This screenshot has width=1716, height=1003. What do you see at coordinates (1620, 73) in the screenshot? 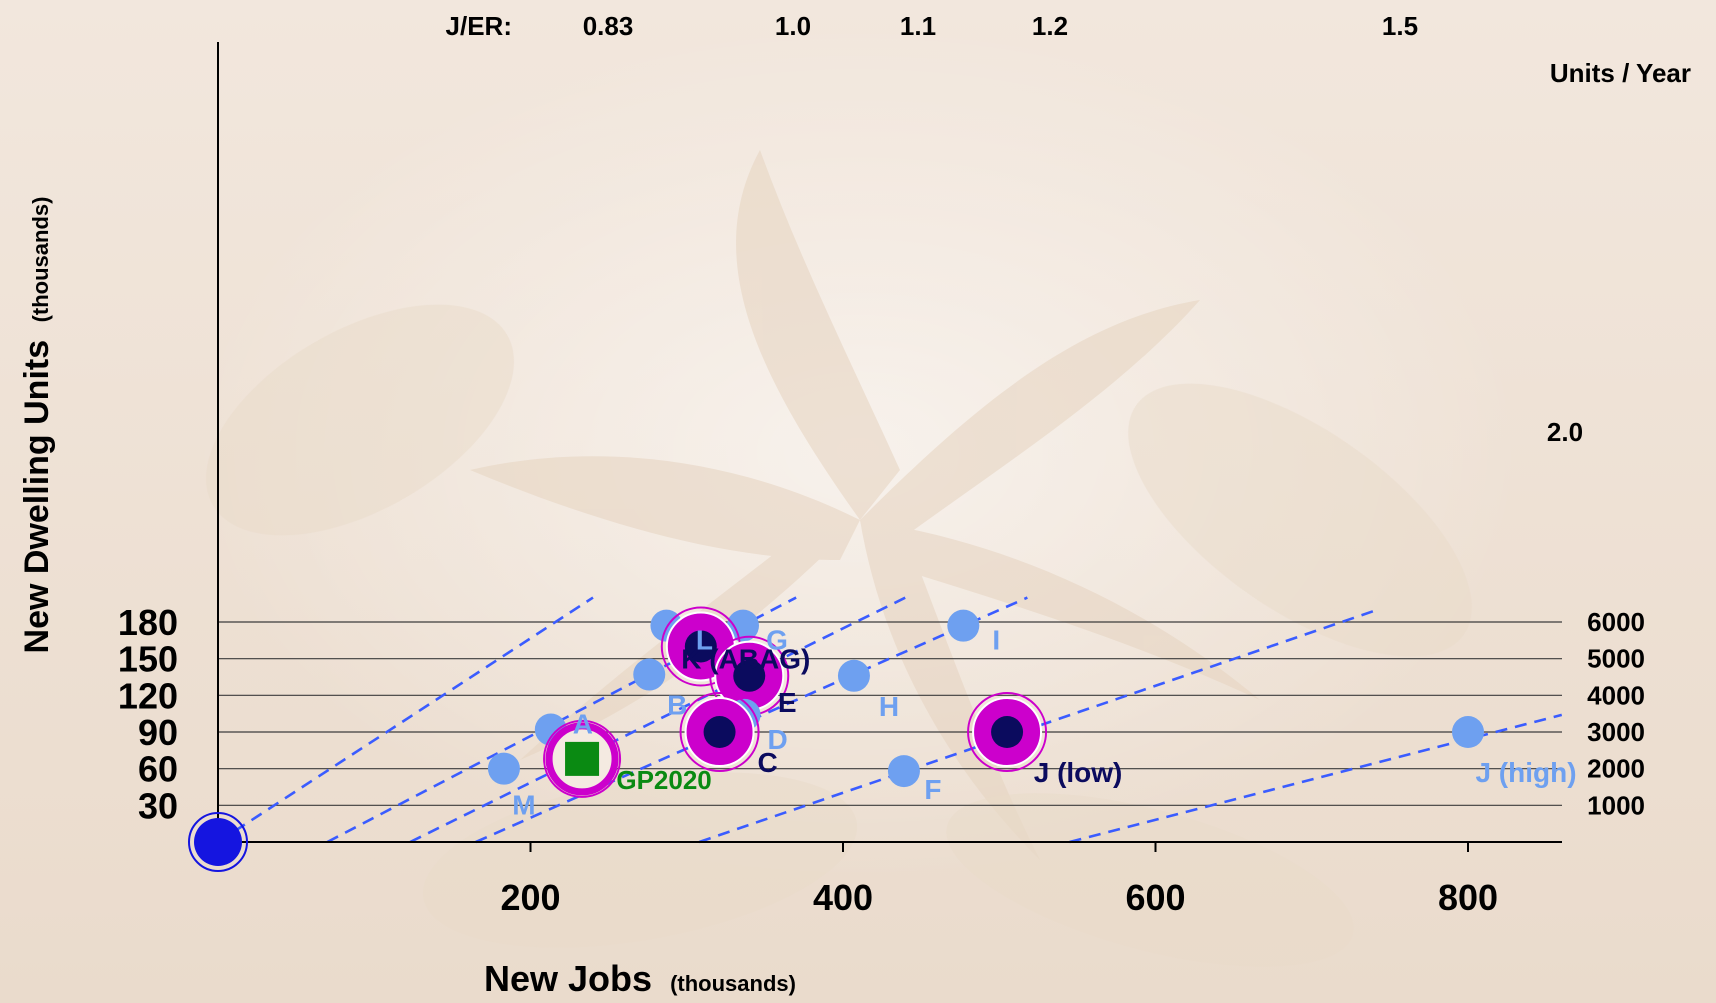
I see `secondary-axis-title: Units / Year` at bounding box center [1620, 73].